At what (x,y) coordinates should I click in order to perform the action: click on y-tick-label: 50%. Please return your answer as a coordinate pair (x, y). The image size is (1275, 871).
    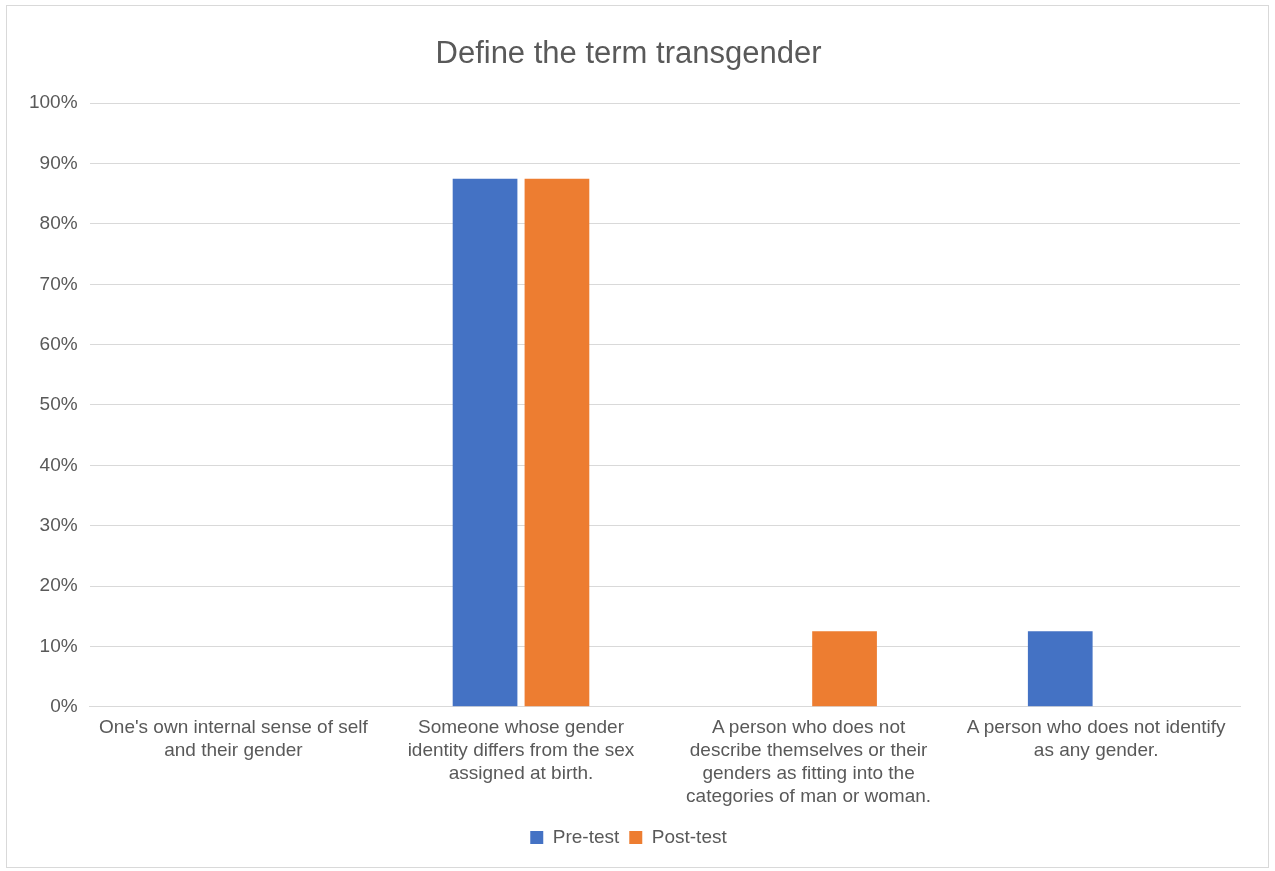
    Looking at the image, I should click on (58, 404).